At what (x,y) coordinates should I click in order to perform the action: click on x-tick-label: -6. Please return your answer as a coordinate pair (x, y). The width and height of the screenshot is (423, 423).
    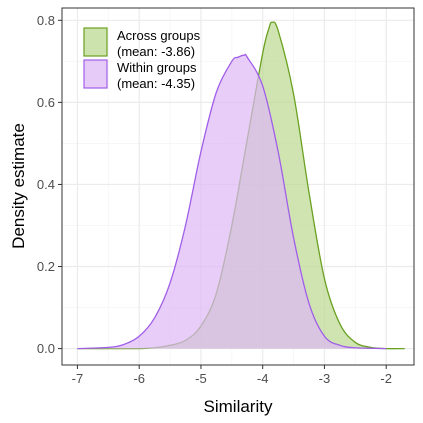
    Looking at the image, I should click on (139, 378).